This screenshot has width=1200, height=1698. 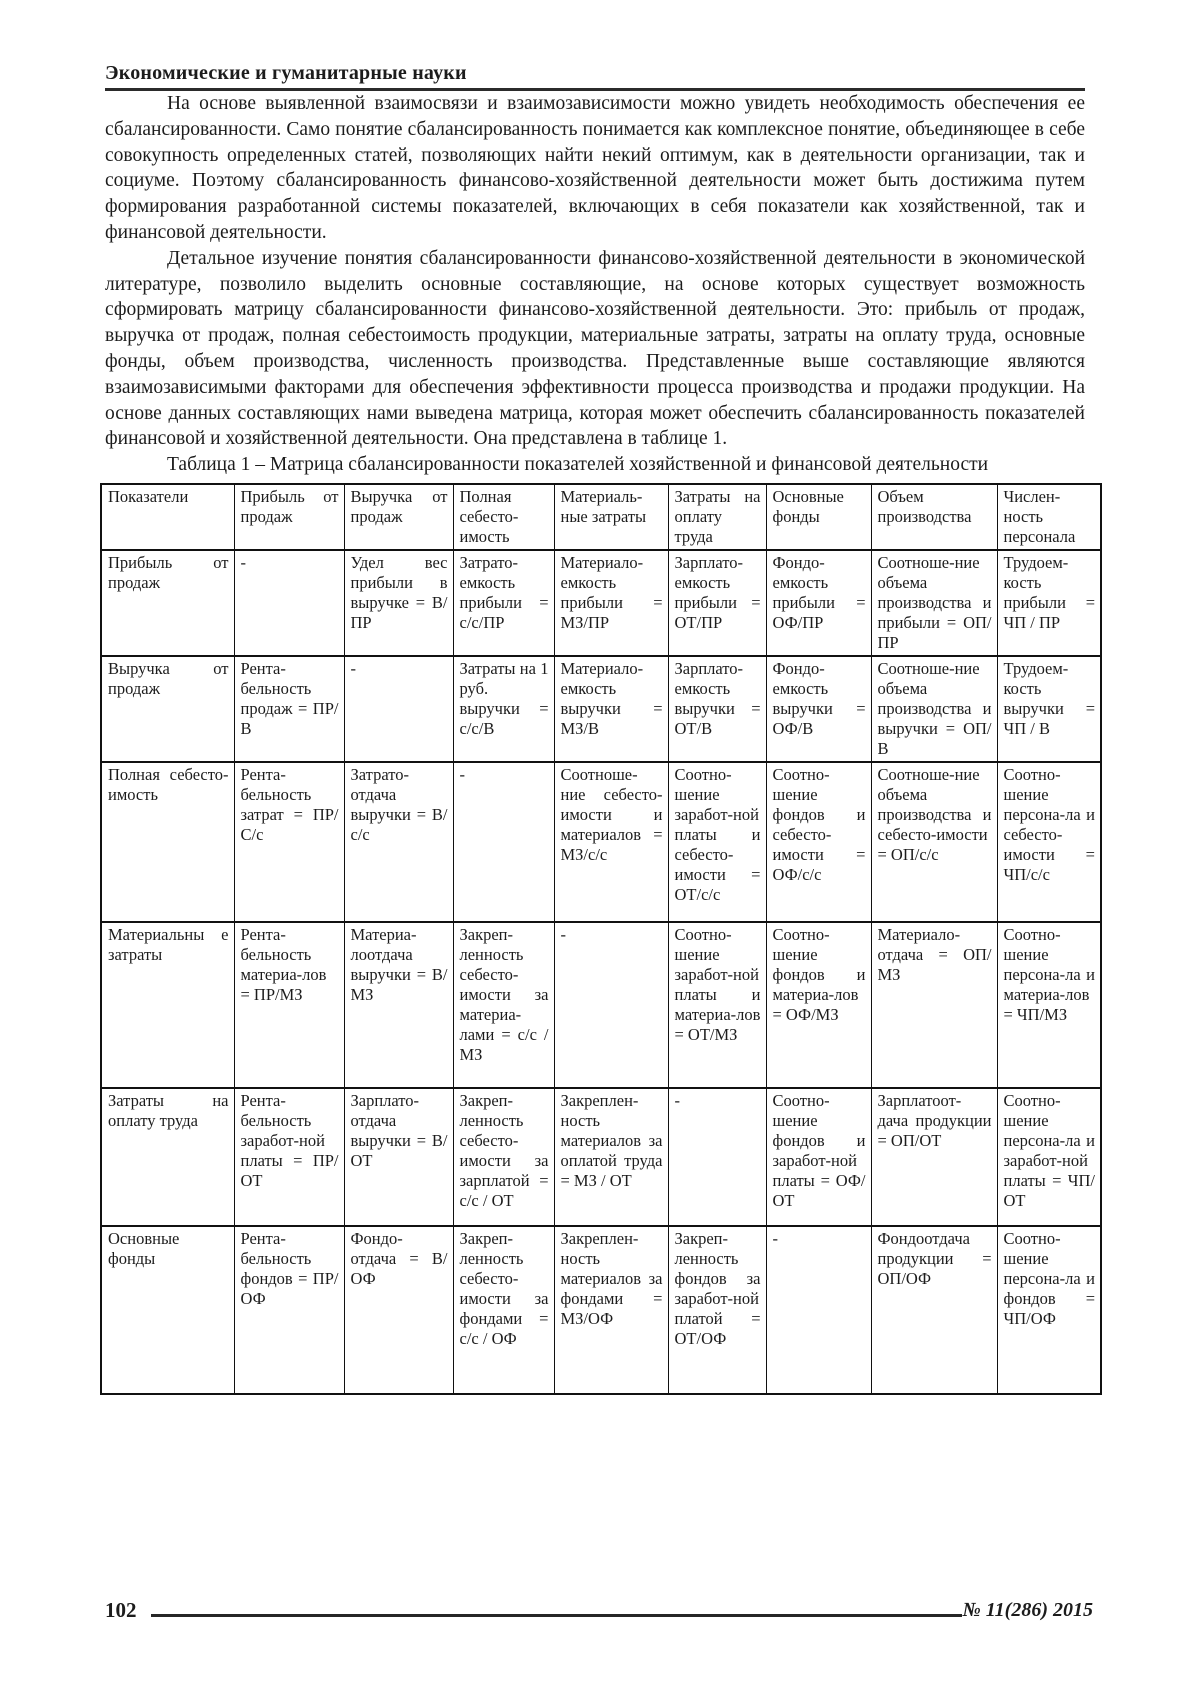 I want to click on table-cell: Соотно-шение персона-ла и фондов = ЧП/ОФ, so click(x=1049, y=1309).